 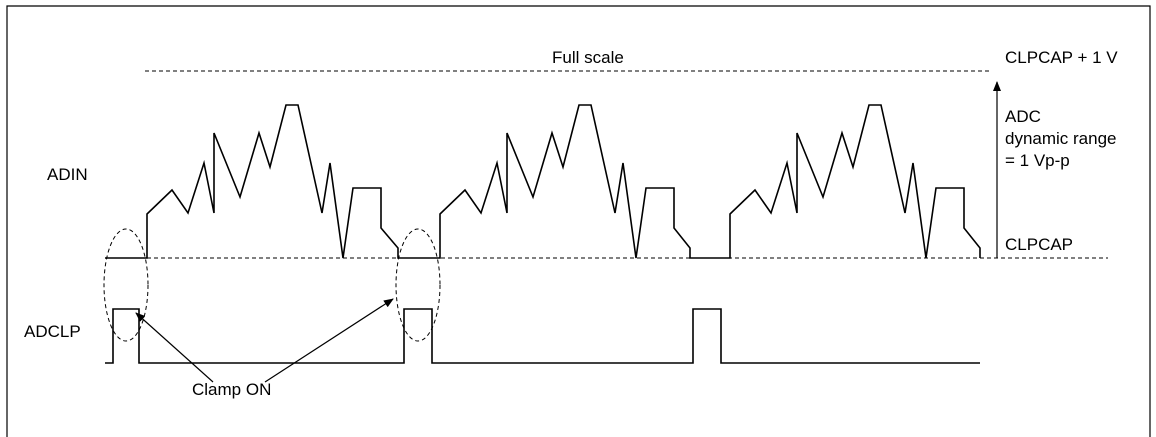 What do you see at coordinates (588, 57) in the screenshot?
I see `full-scale-label: Full scale` at bounding box center [588, 57].